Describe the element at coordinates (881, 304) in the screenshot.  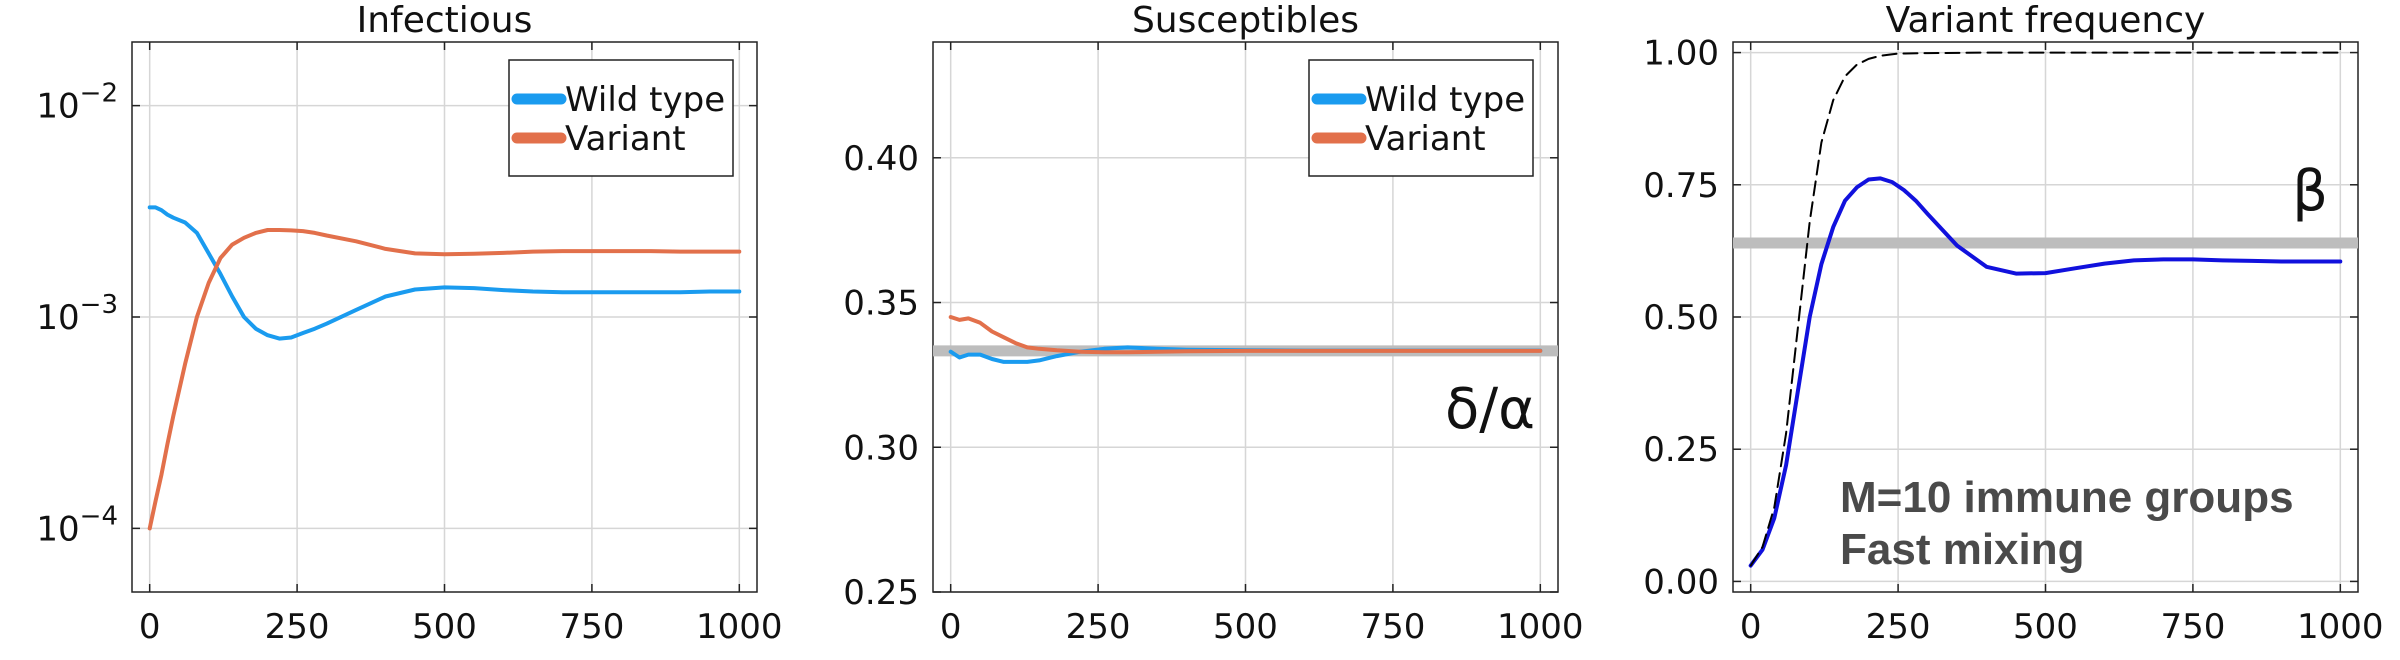
I see `y-tick-label: 0.35` at that location.